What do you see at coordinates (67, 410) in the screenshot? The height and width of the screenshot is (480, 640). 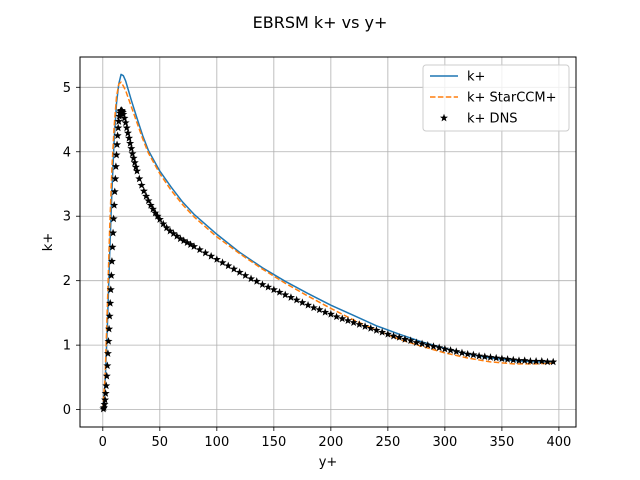 I see `y-tick-label: 0` at bounding box center [67, 410].